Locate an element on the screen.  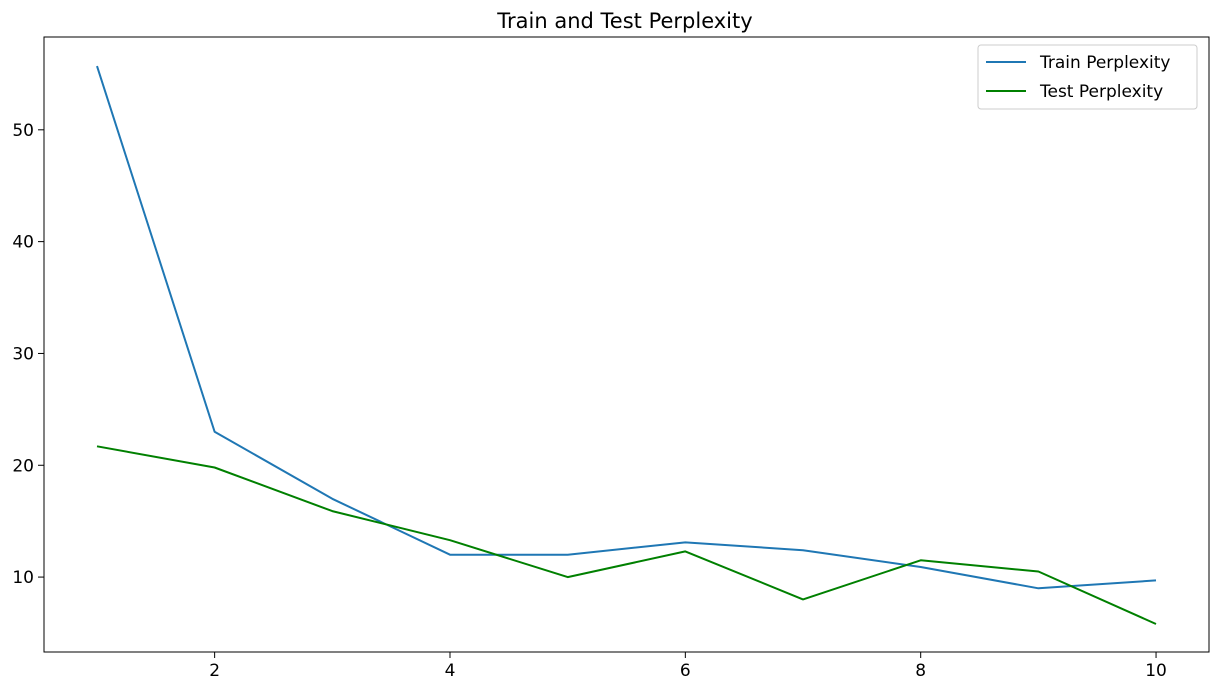
x-tick-label: 6 is located at coordinates (685, 671).